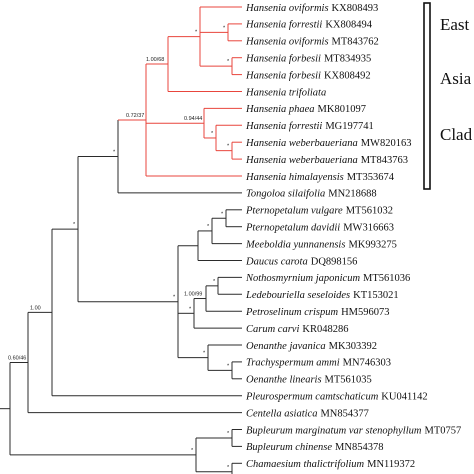 The width and height of the screenshot is (474, 474). What do you see at coordinates (287, 42) in the screenshot?
I see `taxon-name: Hansenia oviformis` at bounding box center [287, 42].